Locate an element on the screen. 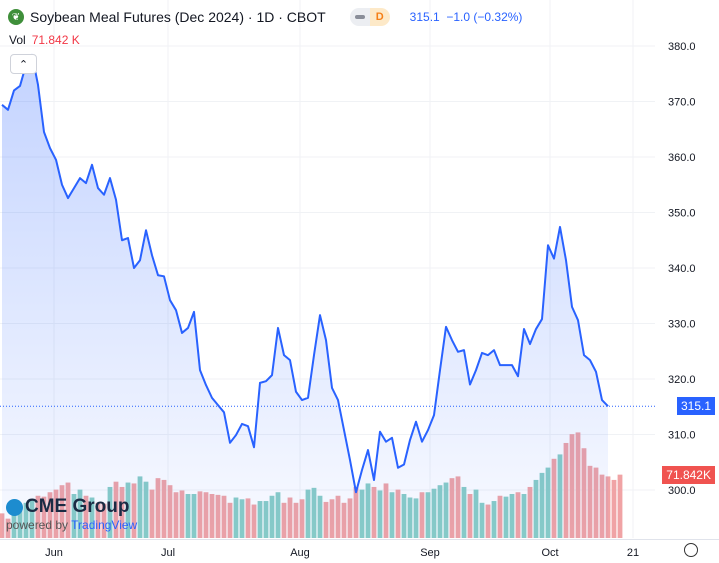 The height and width of the screenshot is (563, 719). y-tick-label: 350.0 is located at coordinates (682, 214).